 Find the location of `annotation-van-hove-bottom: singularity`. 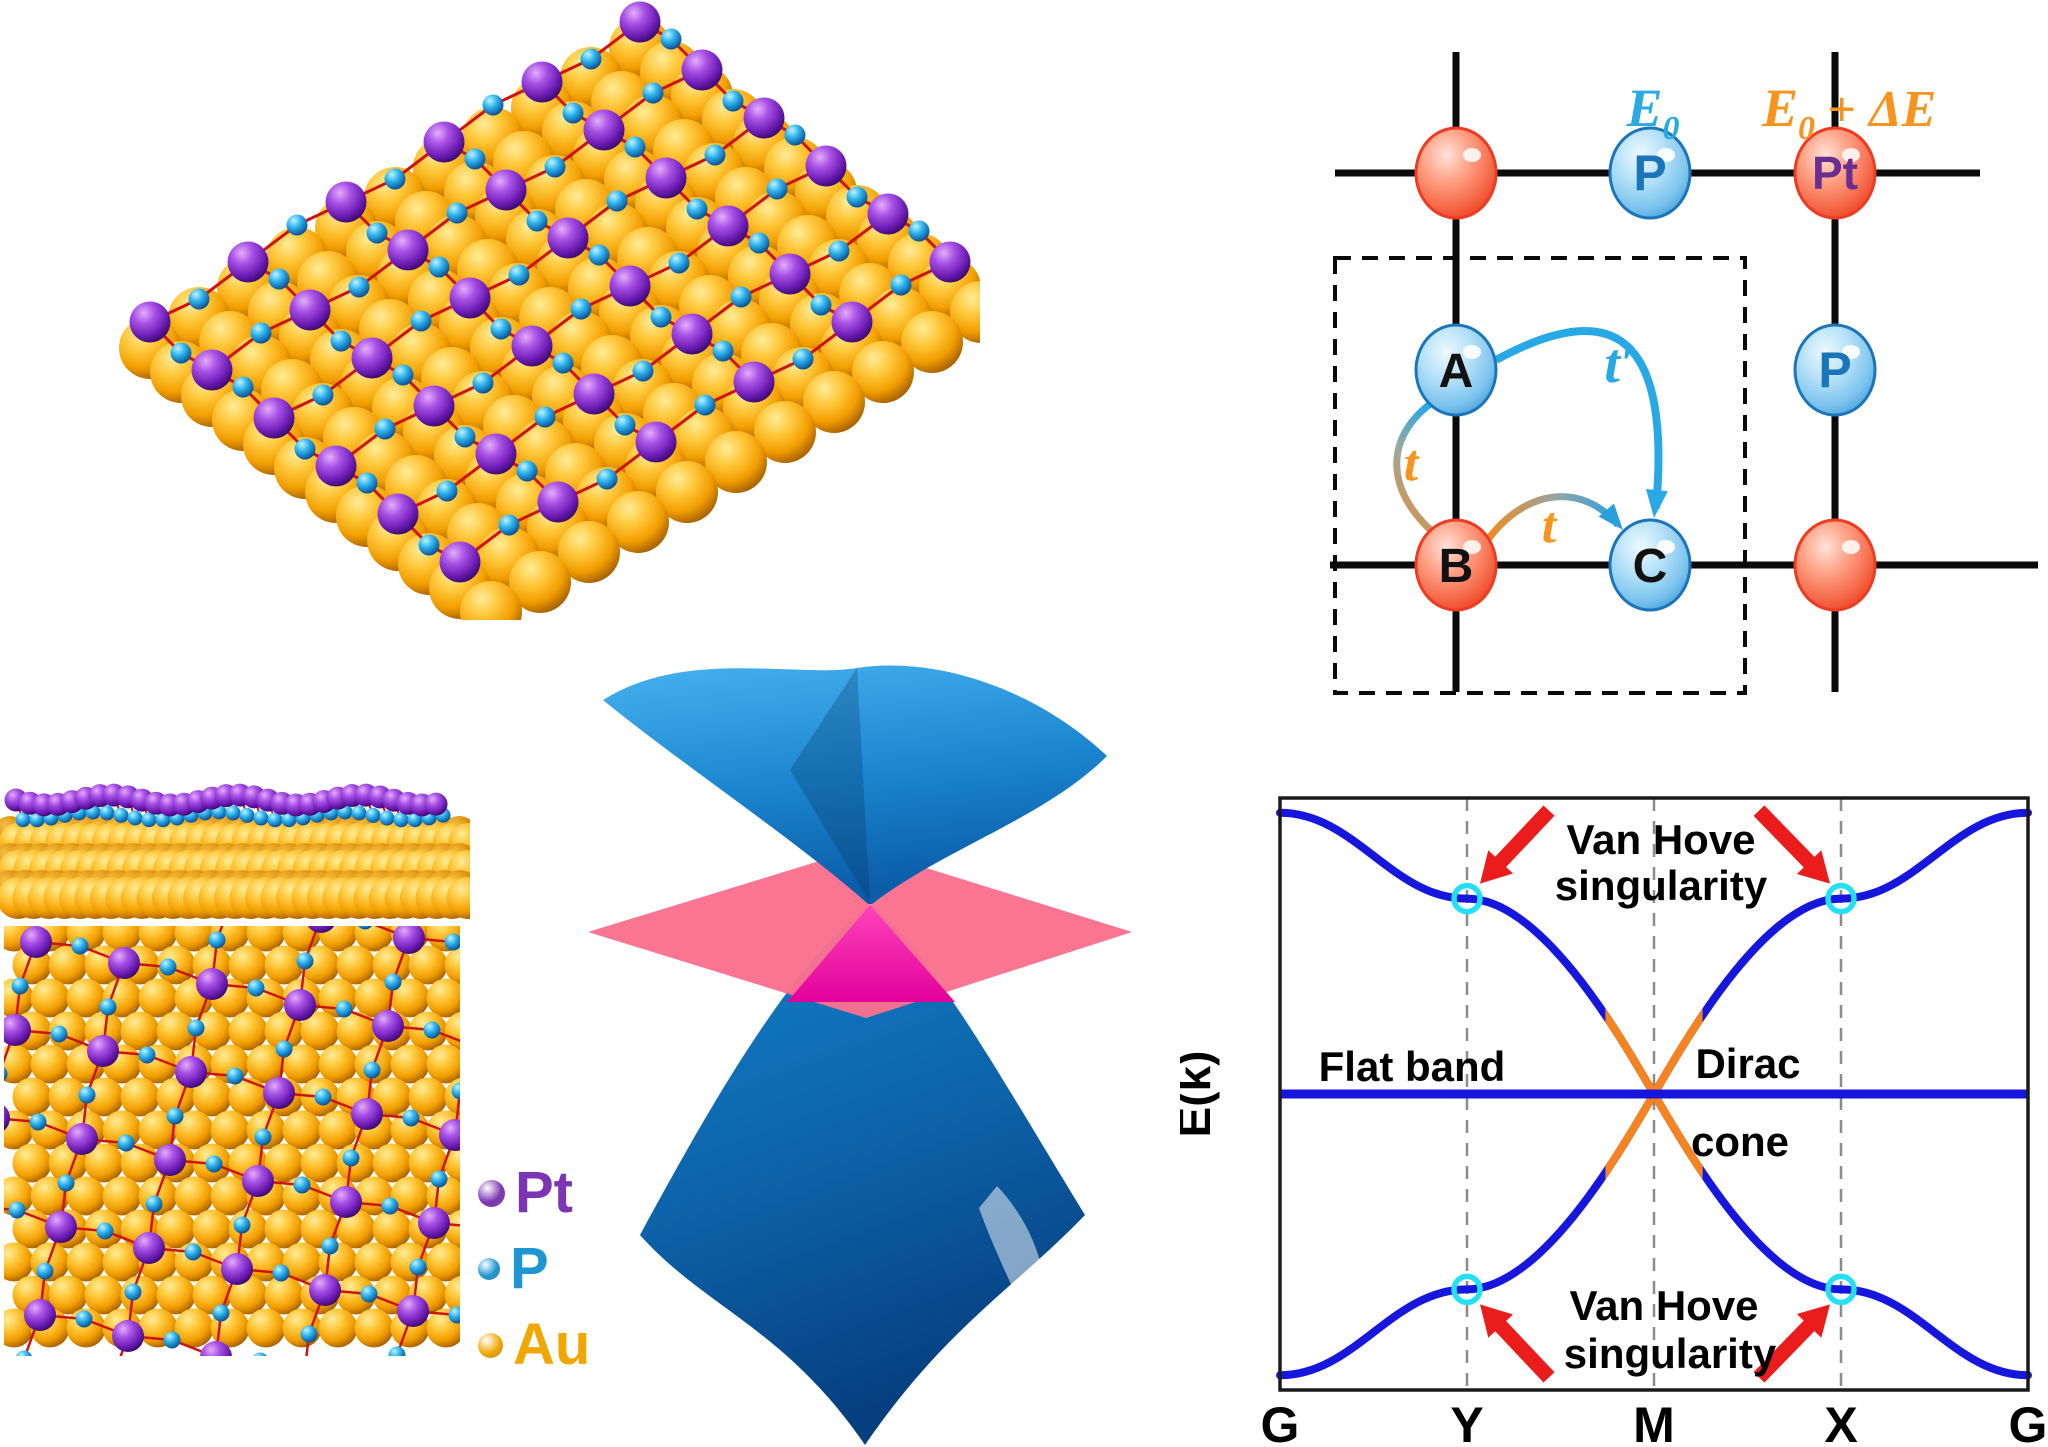

annotation-van-hove-bottom: singularity is located at coordinates (1670, 1353).